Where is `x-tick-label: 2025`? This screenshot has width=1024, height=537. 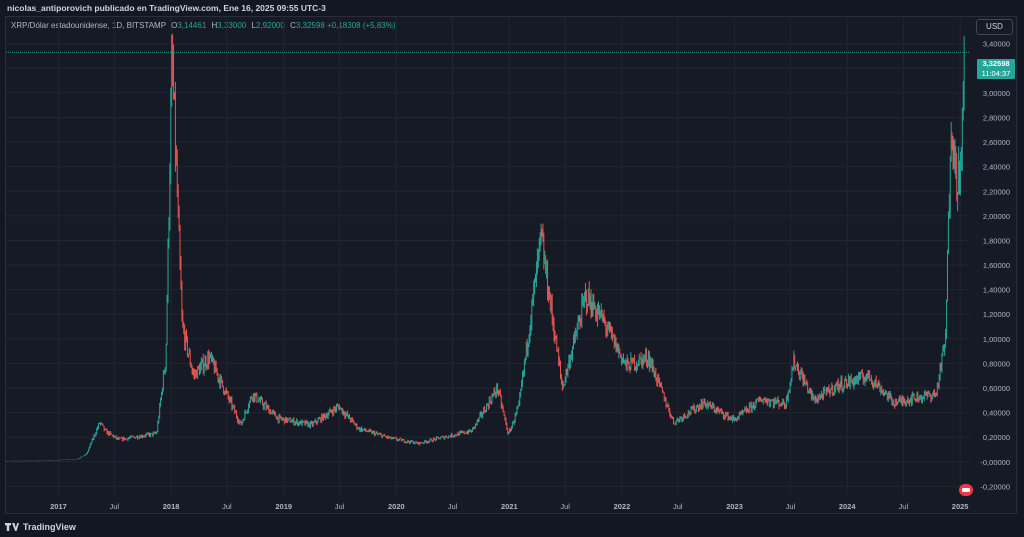
x-tick-label: 2025 is located at coordinates (960, 506).